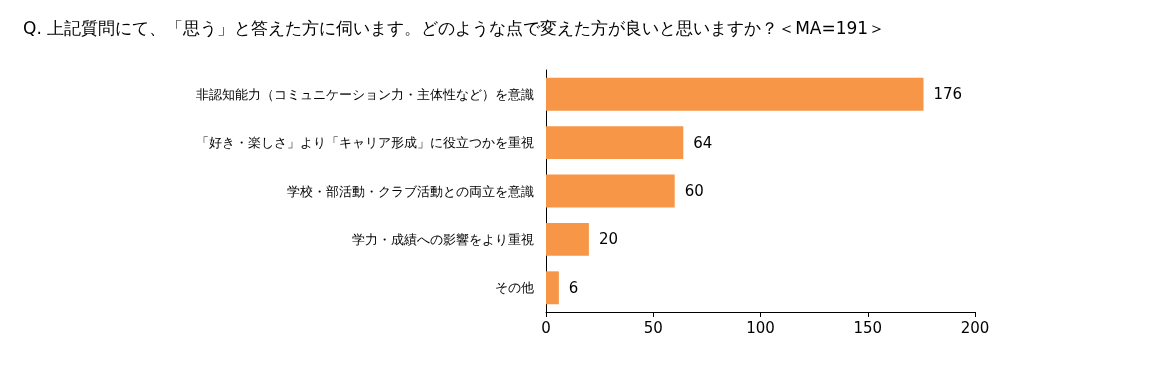 This screenshot has height=366, width=1153. What do you see at coordinates (760, 327) in the screenshot?
I see `x-tick-label: 100` at bounding box center [760, 327].